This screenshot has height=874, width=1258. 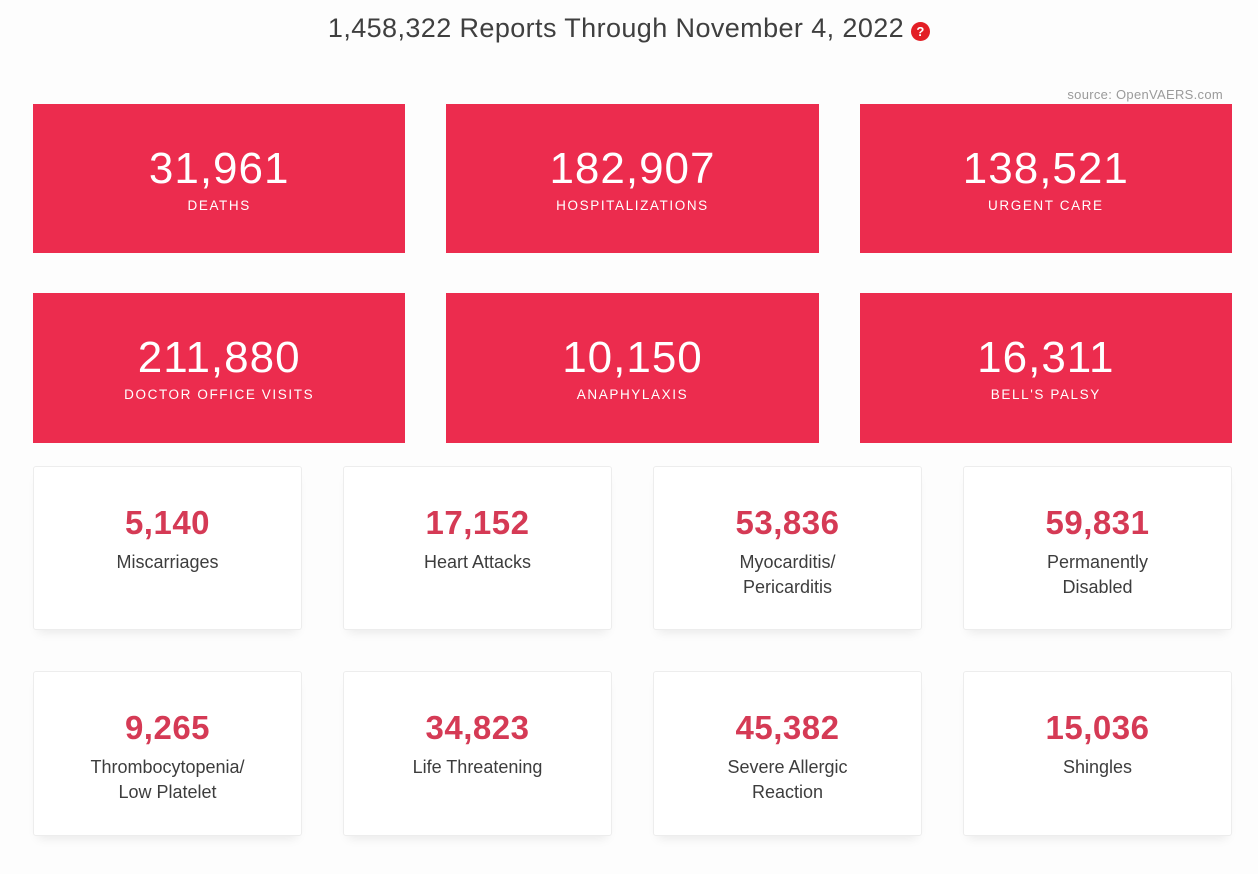 What do you see at coordinates (1097, 767) in the screenshot?
I see `stat-label: Shingles` at bounding box center [1097, 767].